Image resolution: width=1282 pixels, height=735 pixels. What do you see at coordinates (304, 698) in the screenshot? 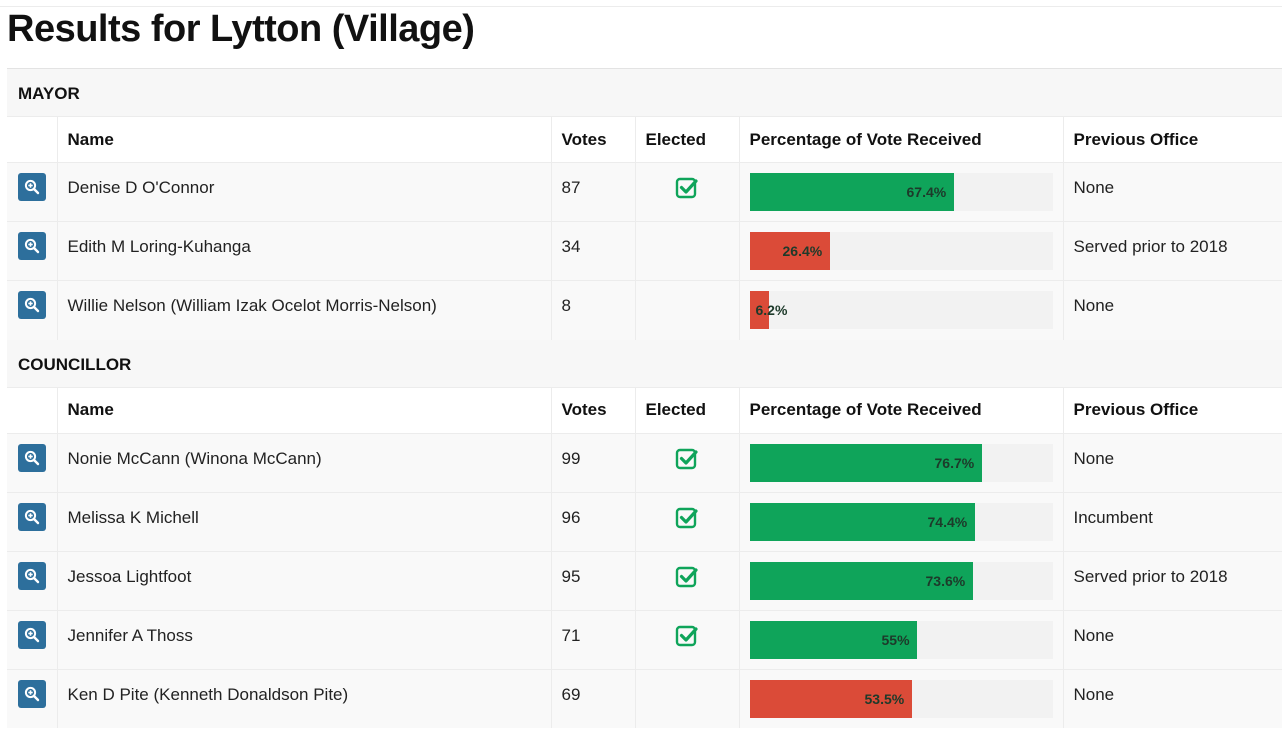
I see `candidate-name: Ken D Pite (Kenneth Donaldson Pite)` at bounding box center [304, 698].